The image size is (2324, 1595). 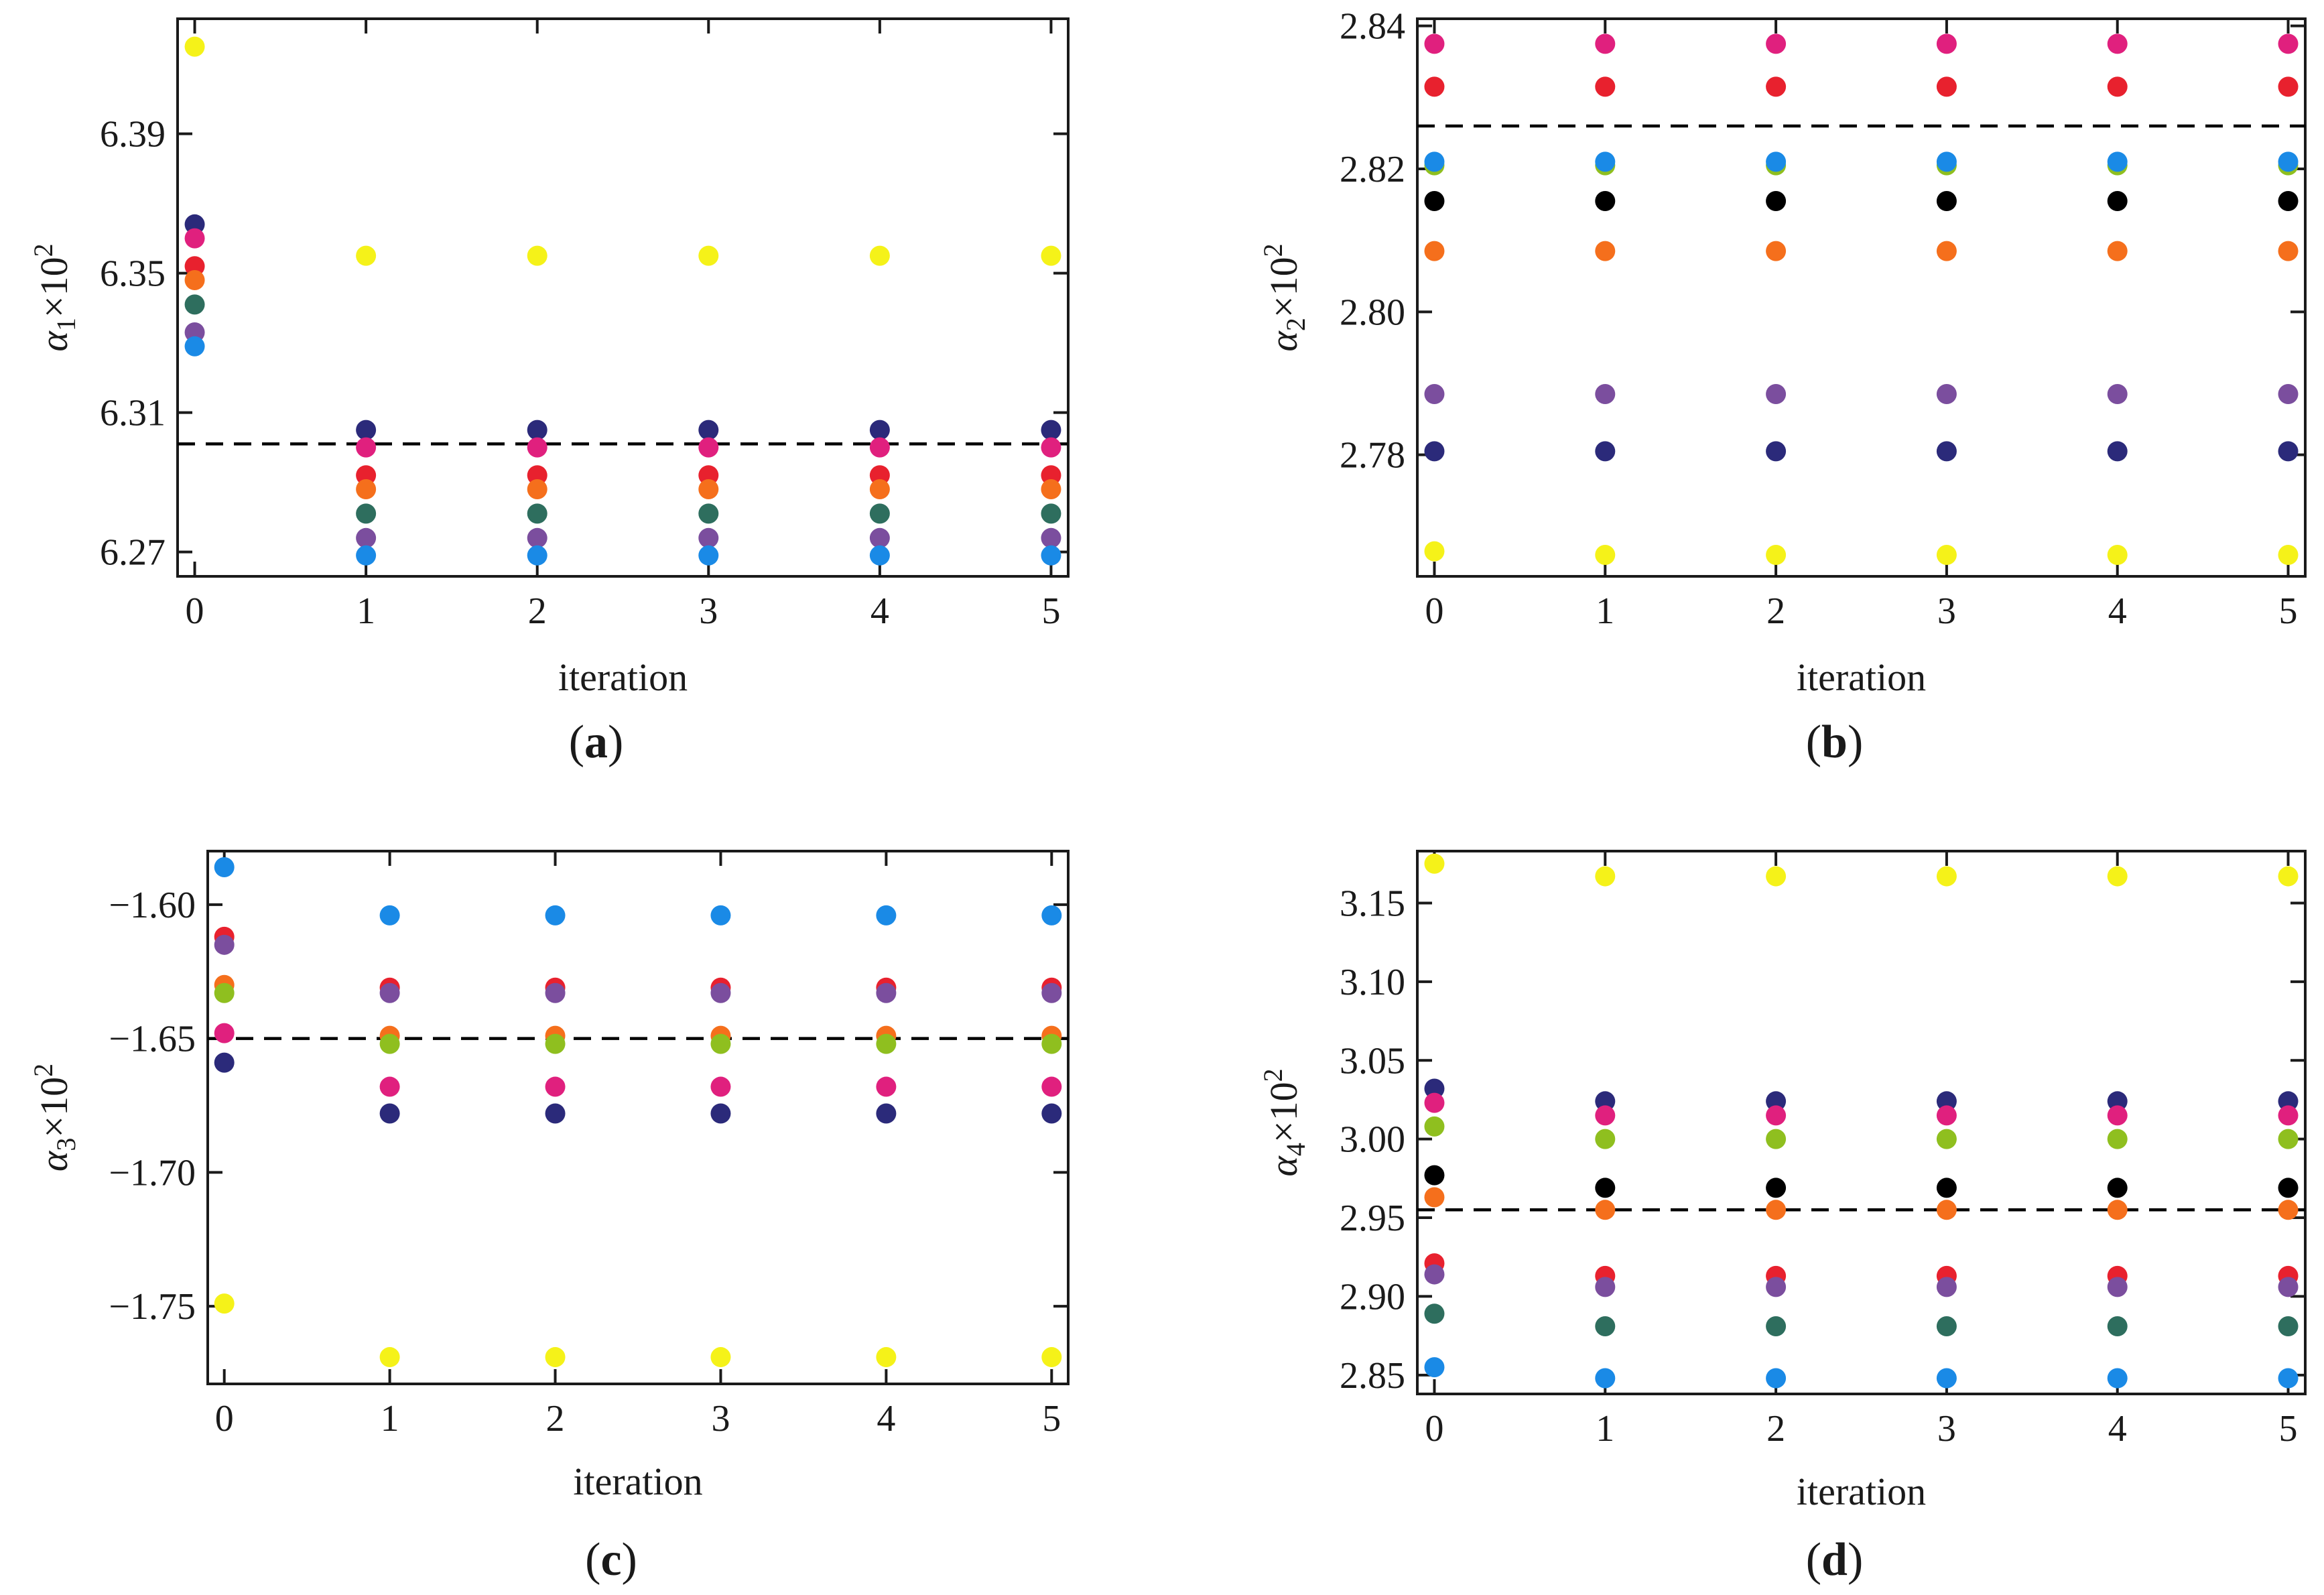 I want to click on panel-label-letter: d, so click(x=1834, y=1560).